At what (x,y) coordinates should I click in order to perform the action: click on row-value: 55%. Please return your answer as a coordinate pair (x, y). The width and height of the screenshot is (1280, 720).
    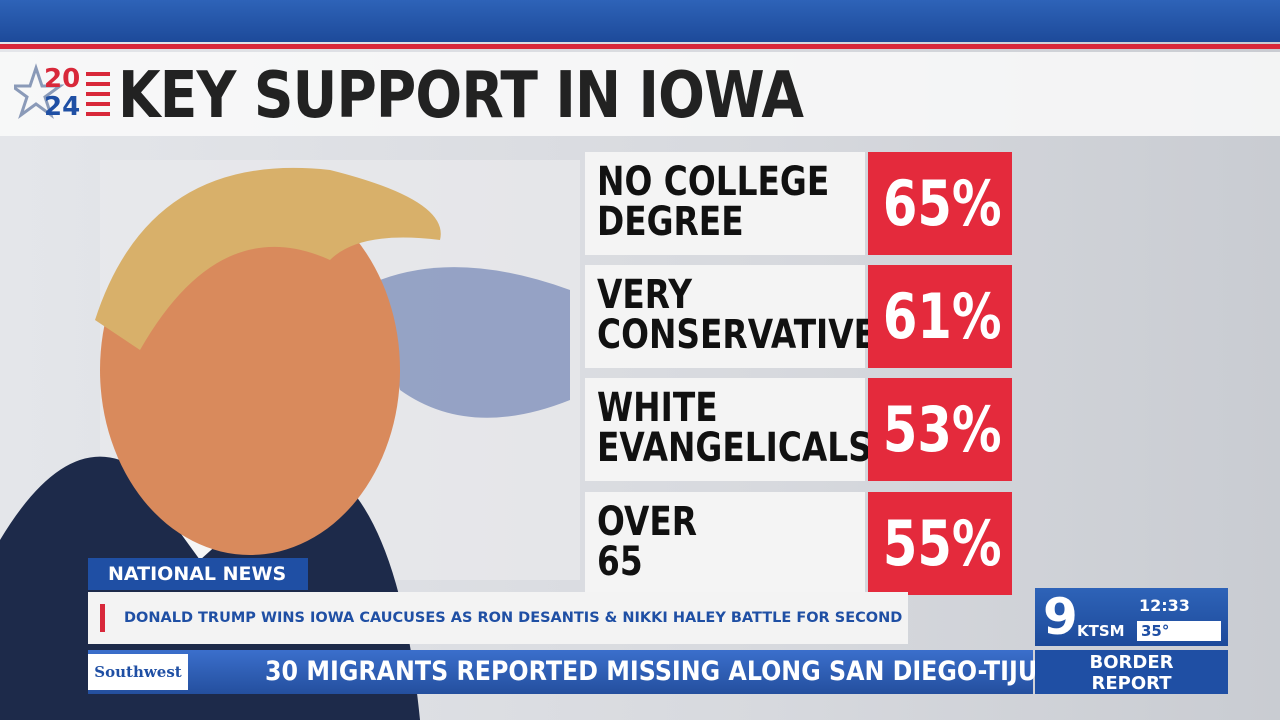
    Looking at the image, I should click on (940, 543).